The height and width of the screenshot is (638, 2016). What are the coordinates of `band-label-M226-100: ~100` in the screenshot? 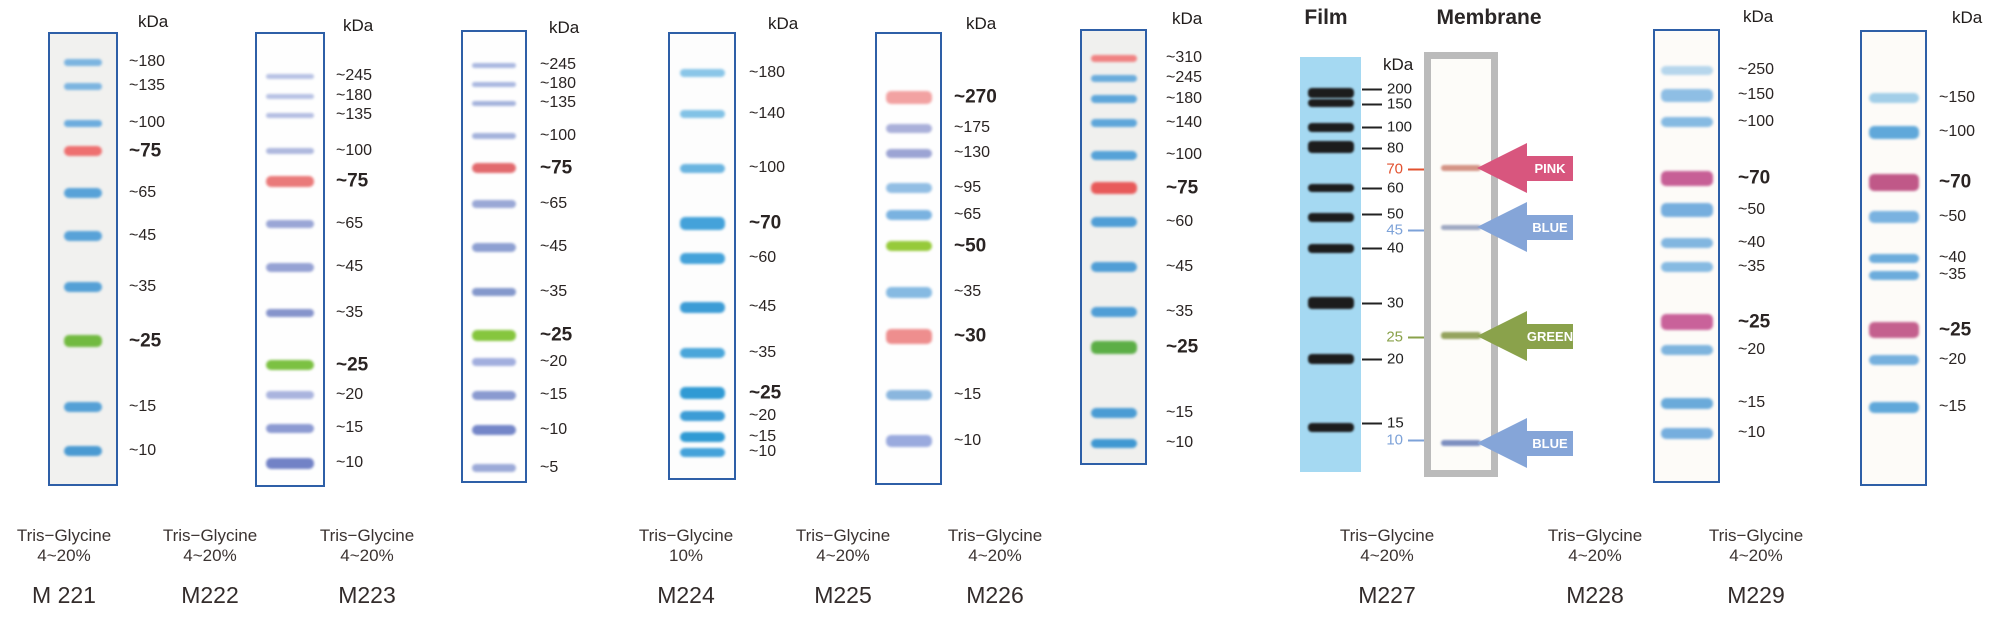 It's located at (1184, 154).